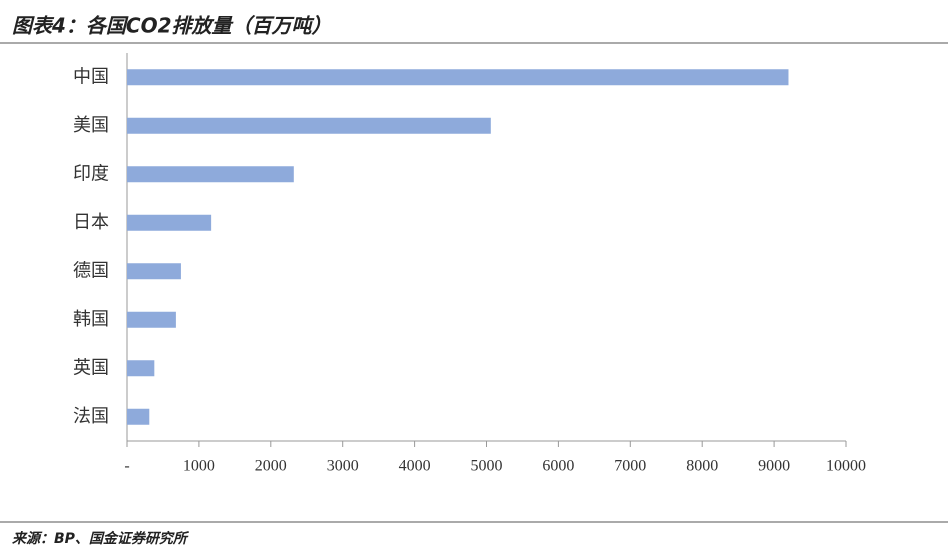 Image resolution: width=948 pixels, height=554 pixels. I want to click on x-tick-label: 7000, so click(630, 466).